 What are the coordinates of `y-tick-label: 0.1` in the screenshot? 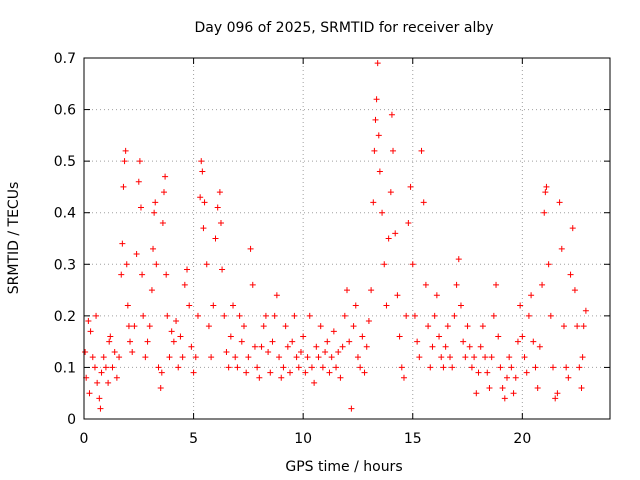 It's located at (65, 368).